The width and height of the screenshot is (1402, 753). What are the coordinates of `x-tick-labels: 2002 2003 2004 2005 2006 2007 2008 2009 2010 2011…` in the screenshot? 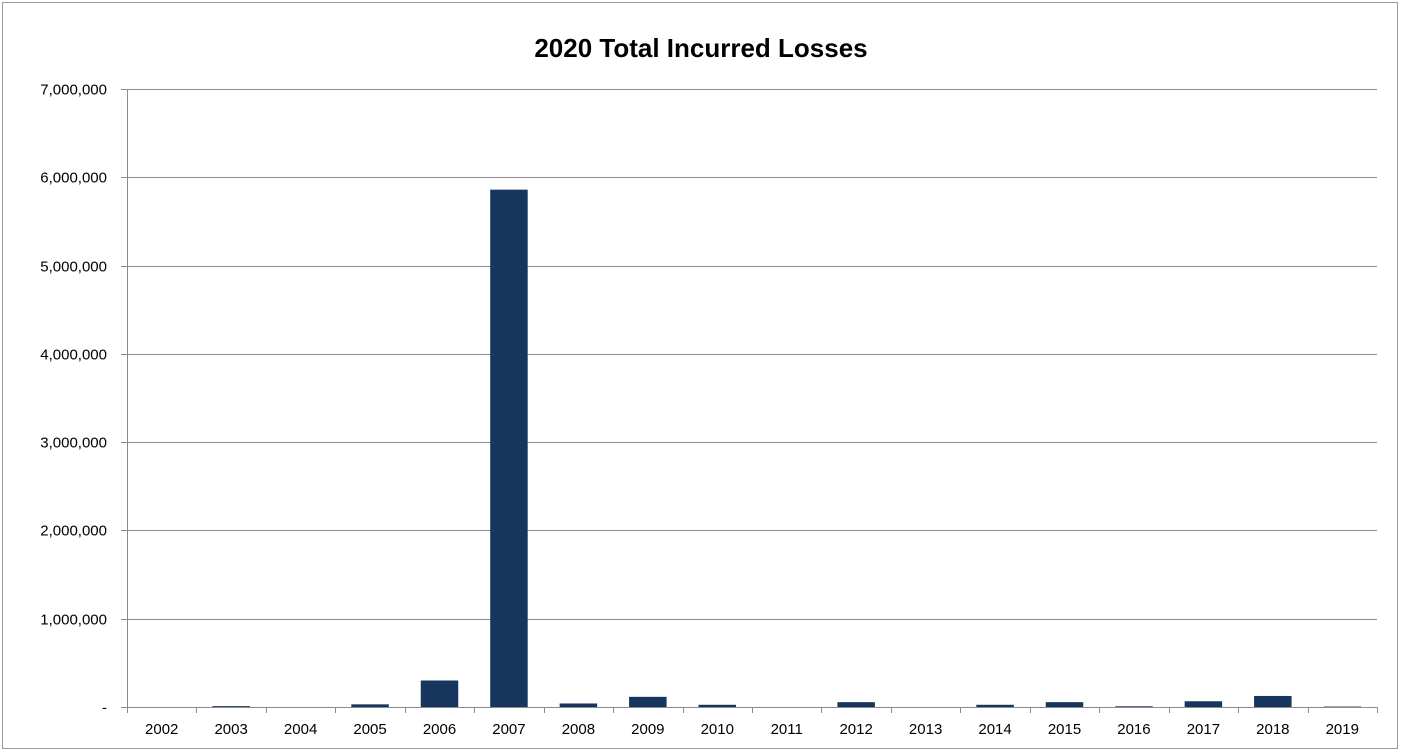 It's located at (752, 729).